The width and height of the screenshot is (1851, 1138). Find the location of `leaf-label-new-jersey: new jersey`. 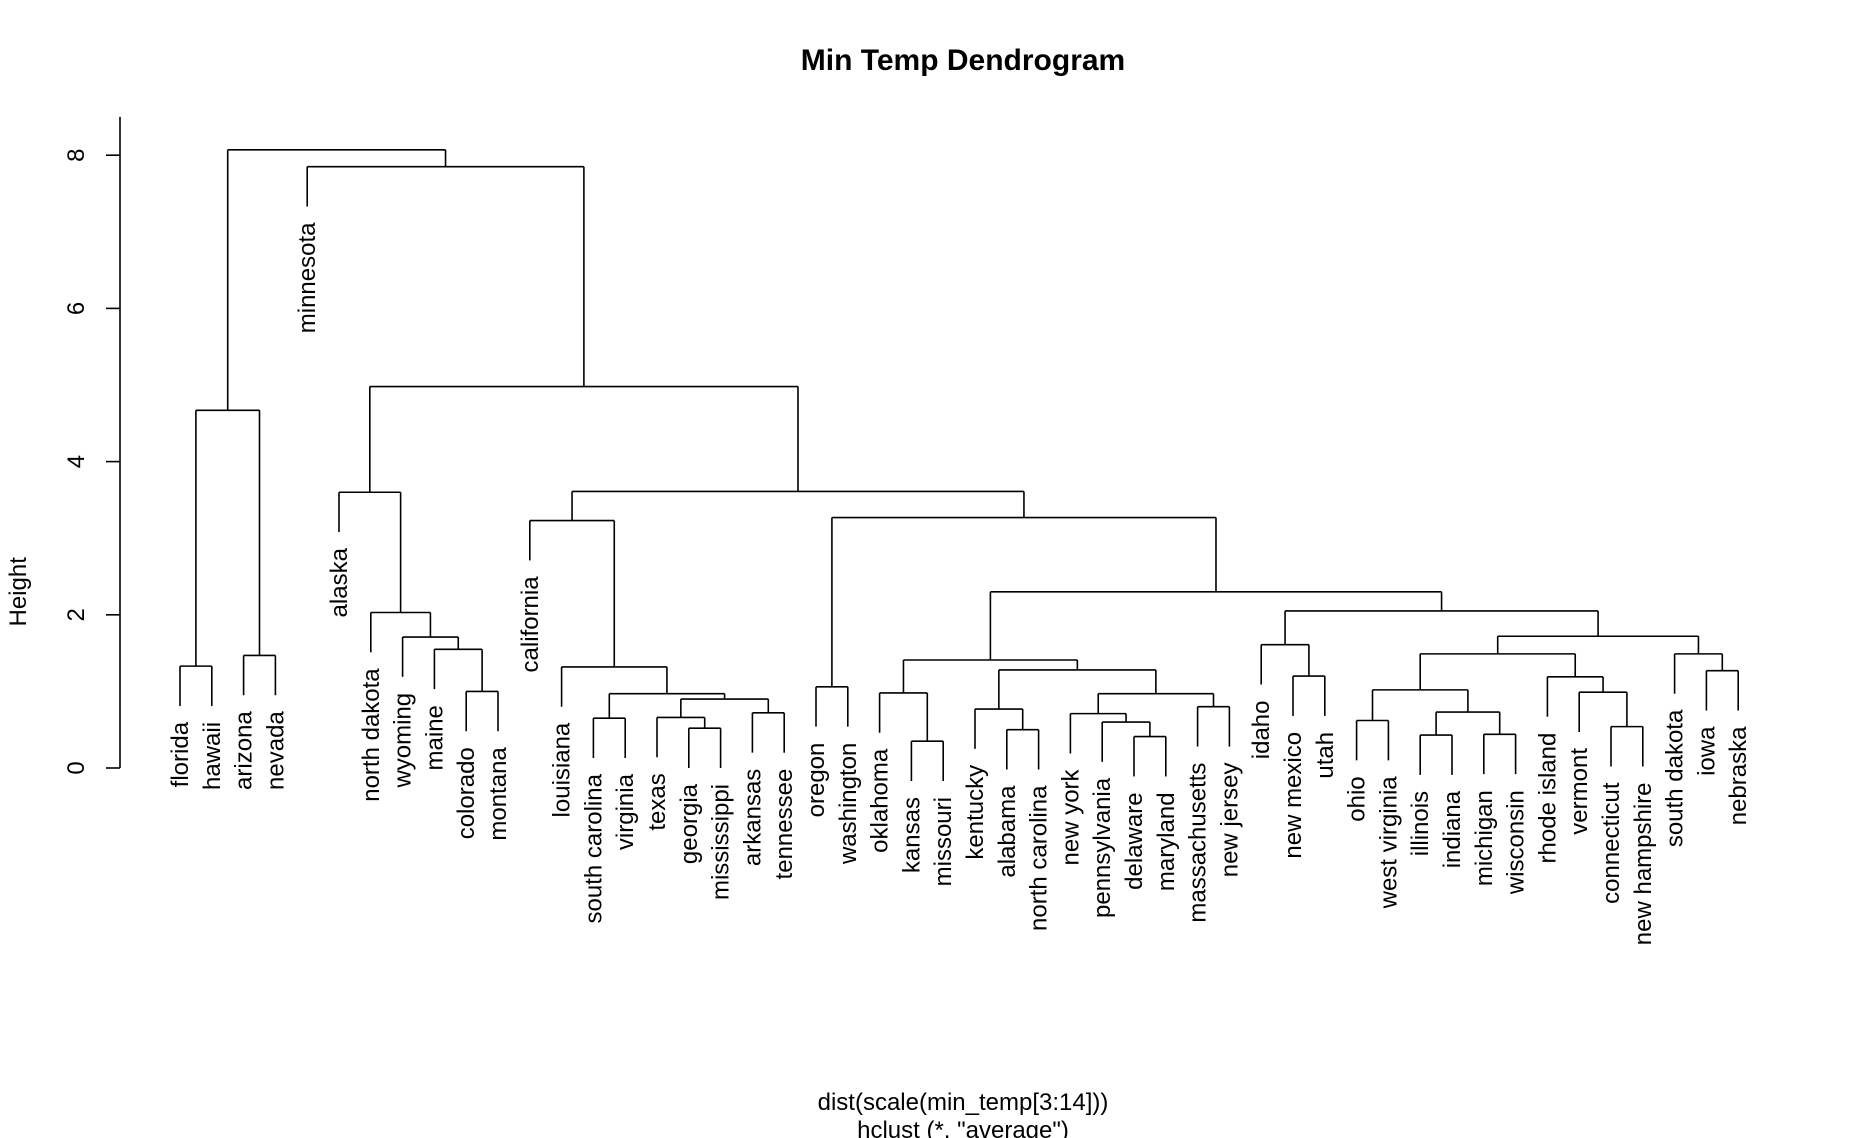

leaf-label-new-jersey: new jersey is located at coordinates (1229, 820).